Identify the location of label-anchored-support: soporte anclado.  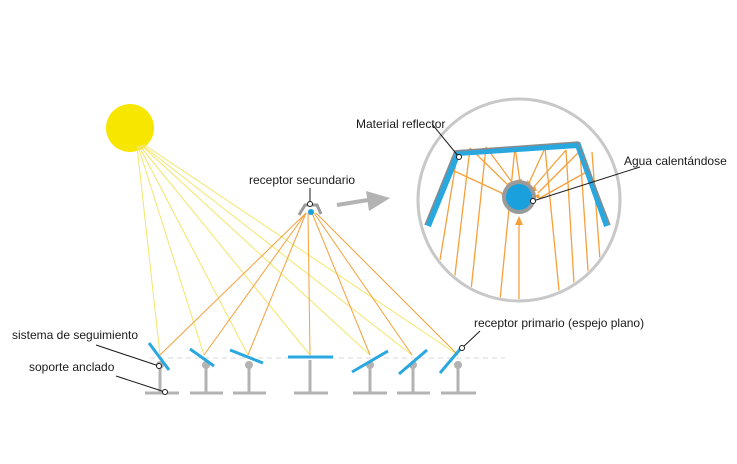
(72, 367).